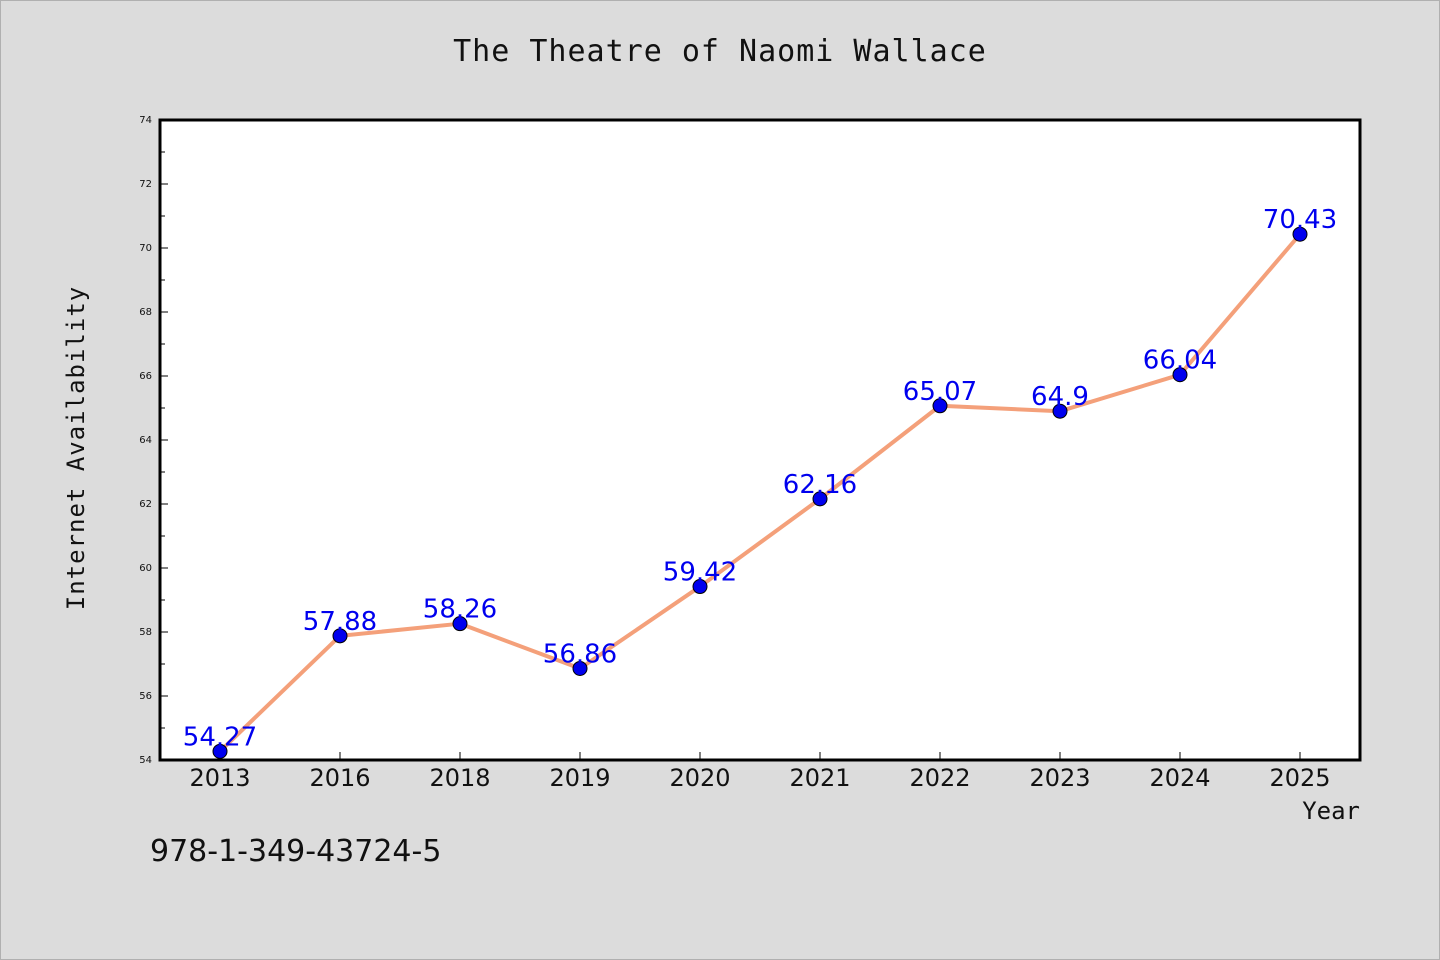 The image size is (1440, 960). What do you see at coordinates (460, 610) in the screenshot?
I see `data-label: 58.26` at bounding box center [460, 610].